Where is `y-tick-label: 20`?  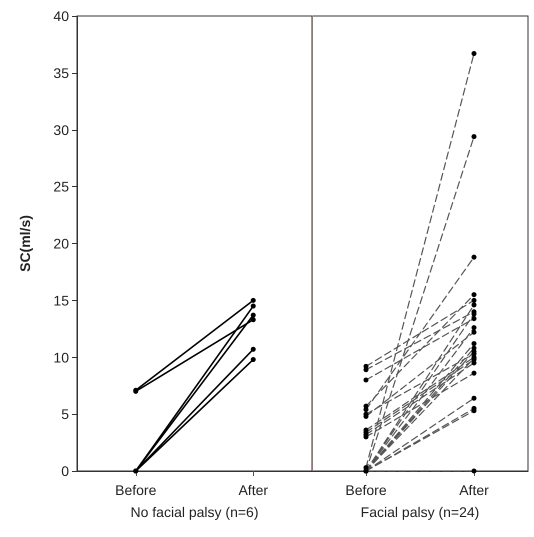
y-tick-label: 20 is located at coordinates (61, 244).